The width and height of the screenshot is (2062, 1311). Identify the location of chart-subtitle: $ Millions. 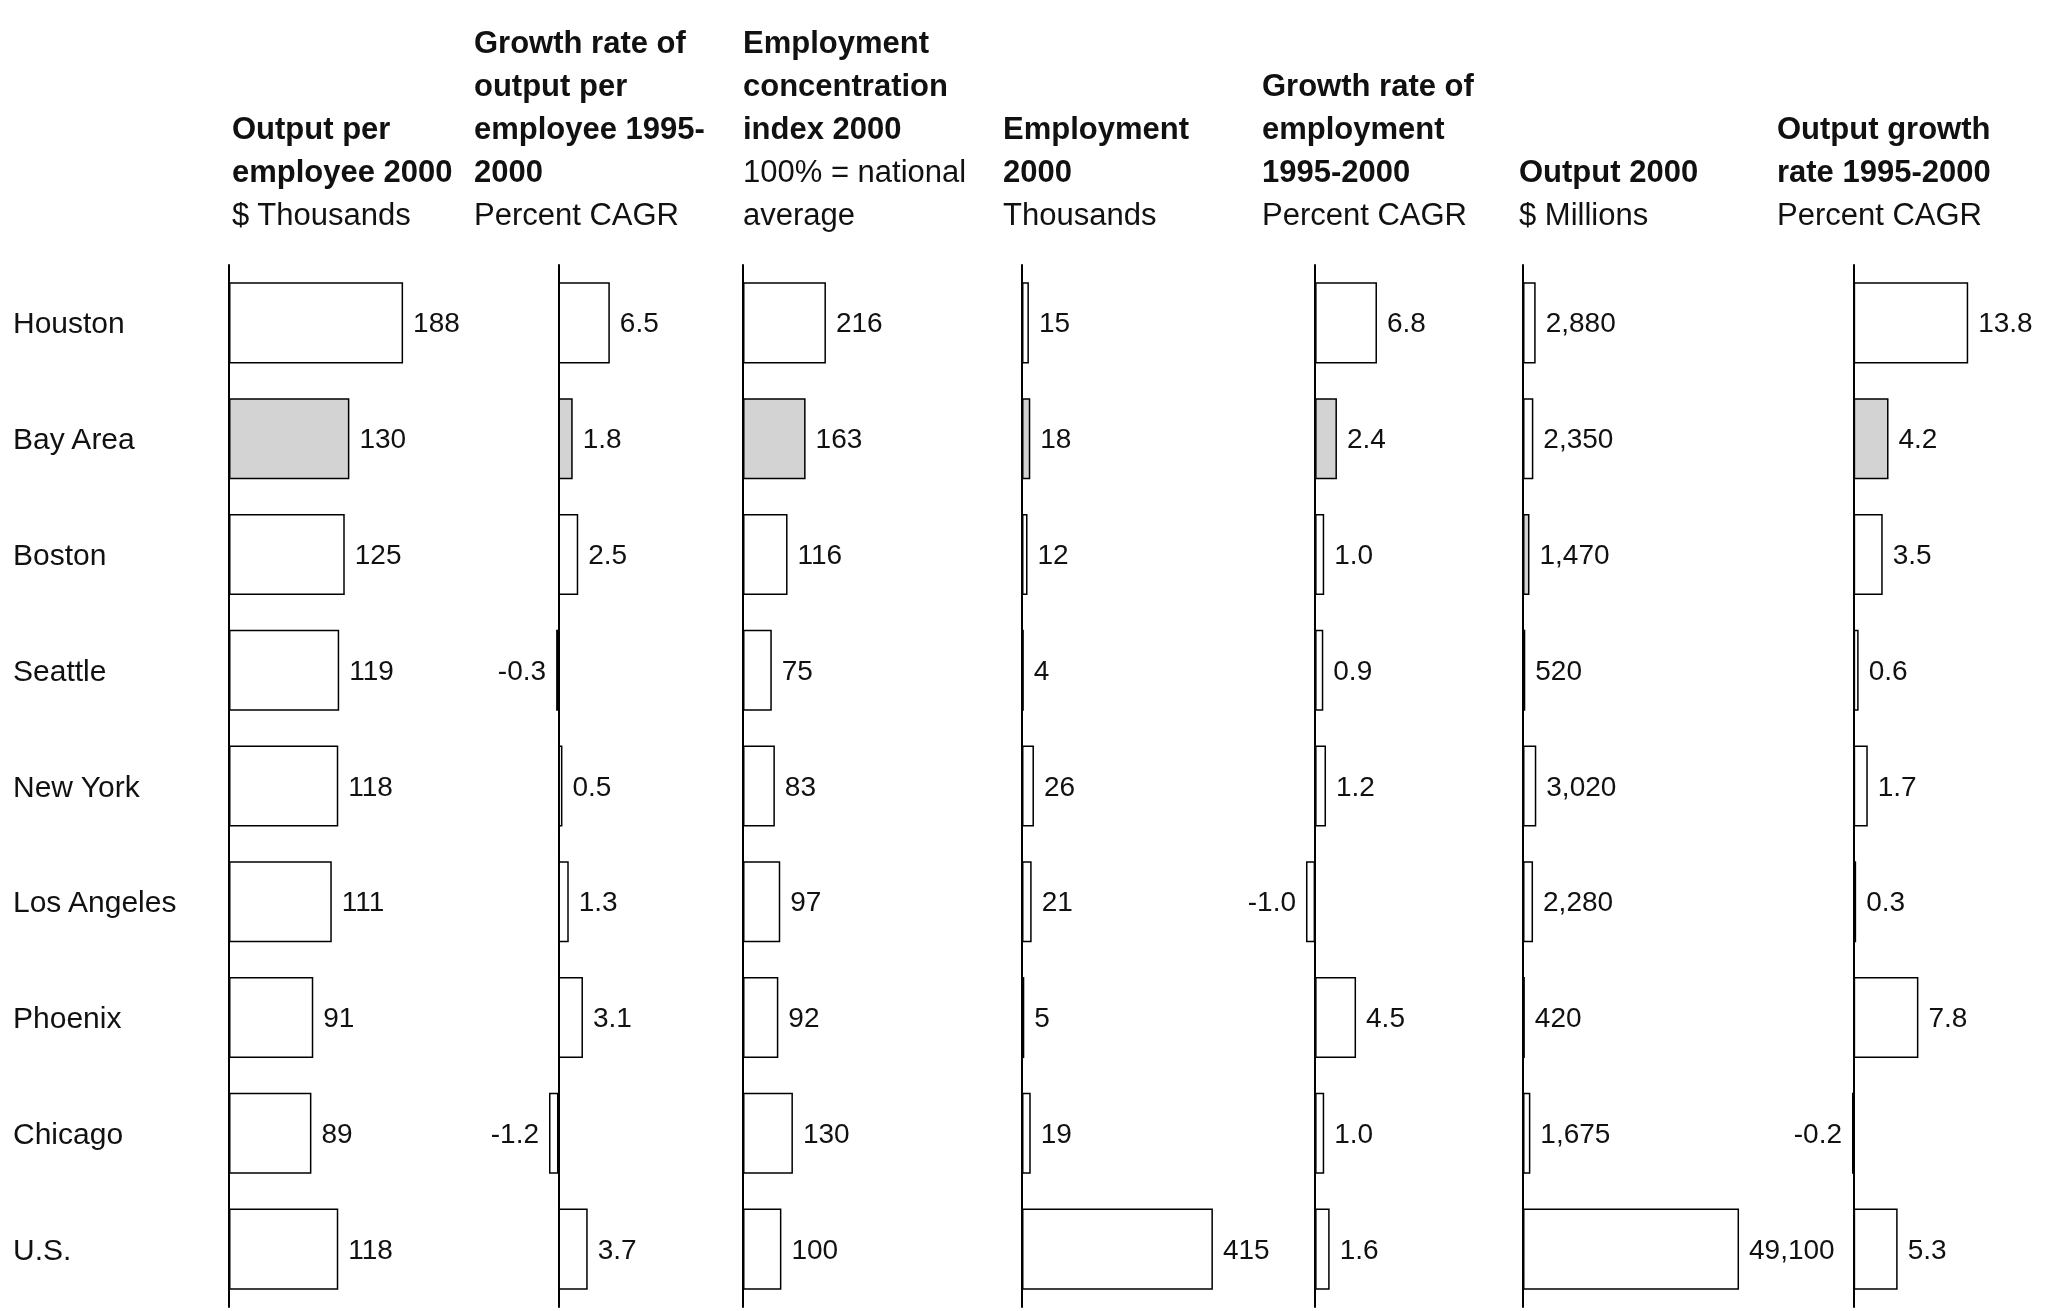
(1584, 215).